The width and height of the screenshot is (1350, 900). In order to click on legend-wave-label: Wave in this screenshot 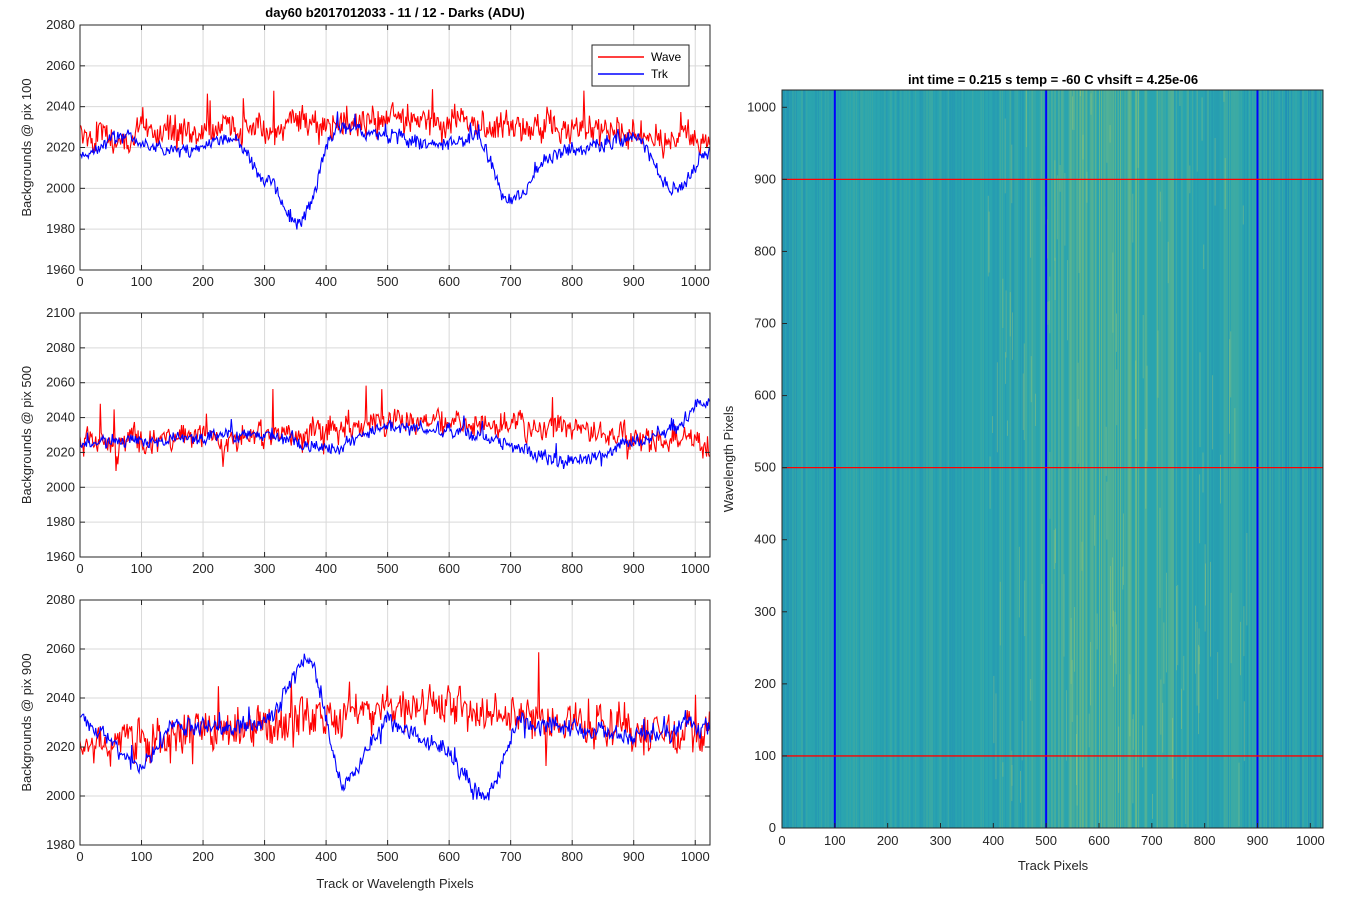, I will do `click(666, 57)`.